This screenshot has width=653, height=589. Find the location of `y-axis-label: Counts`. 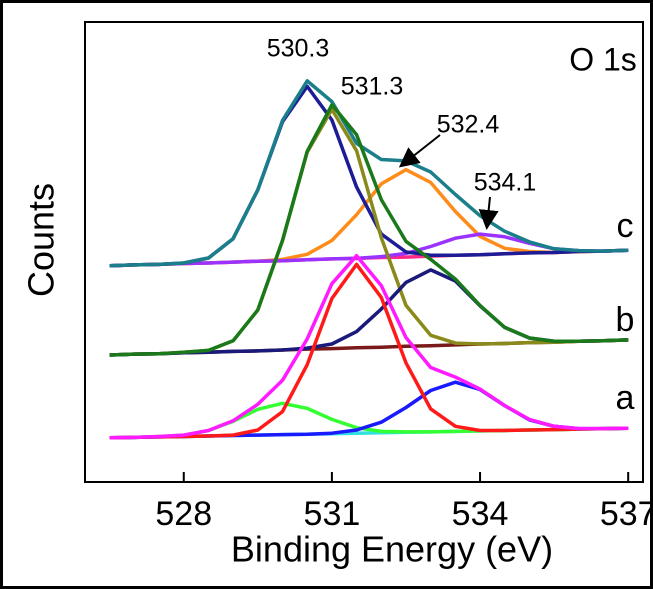

y-axis-label: Counts is located at coordinates (41, 240).